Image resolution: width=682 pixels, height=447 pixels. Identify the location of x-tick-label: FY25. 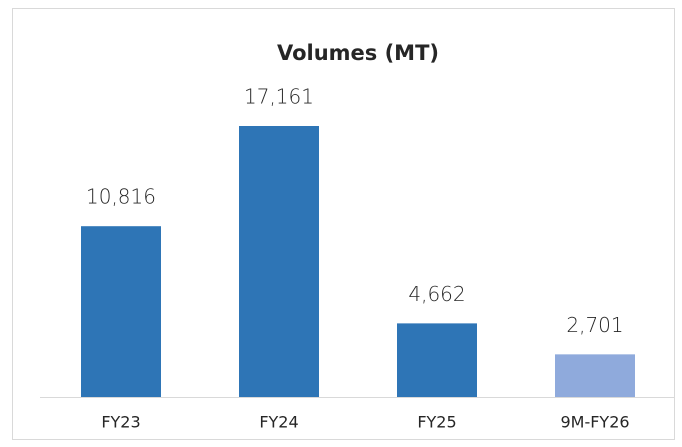
(436, 422).